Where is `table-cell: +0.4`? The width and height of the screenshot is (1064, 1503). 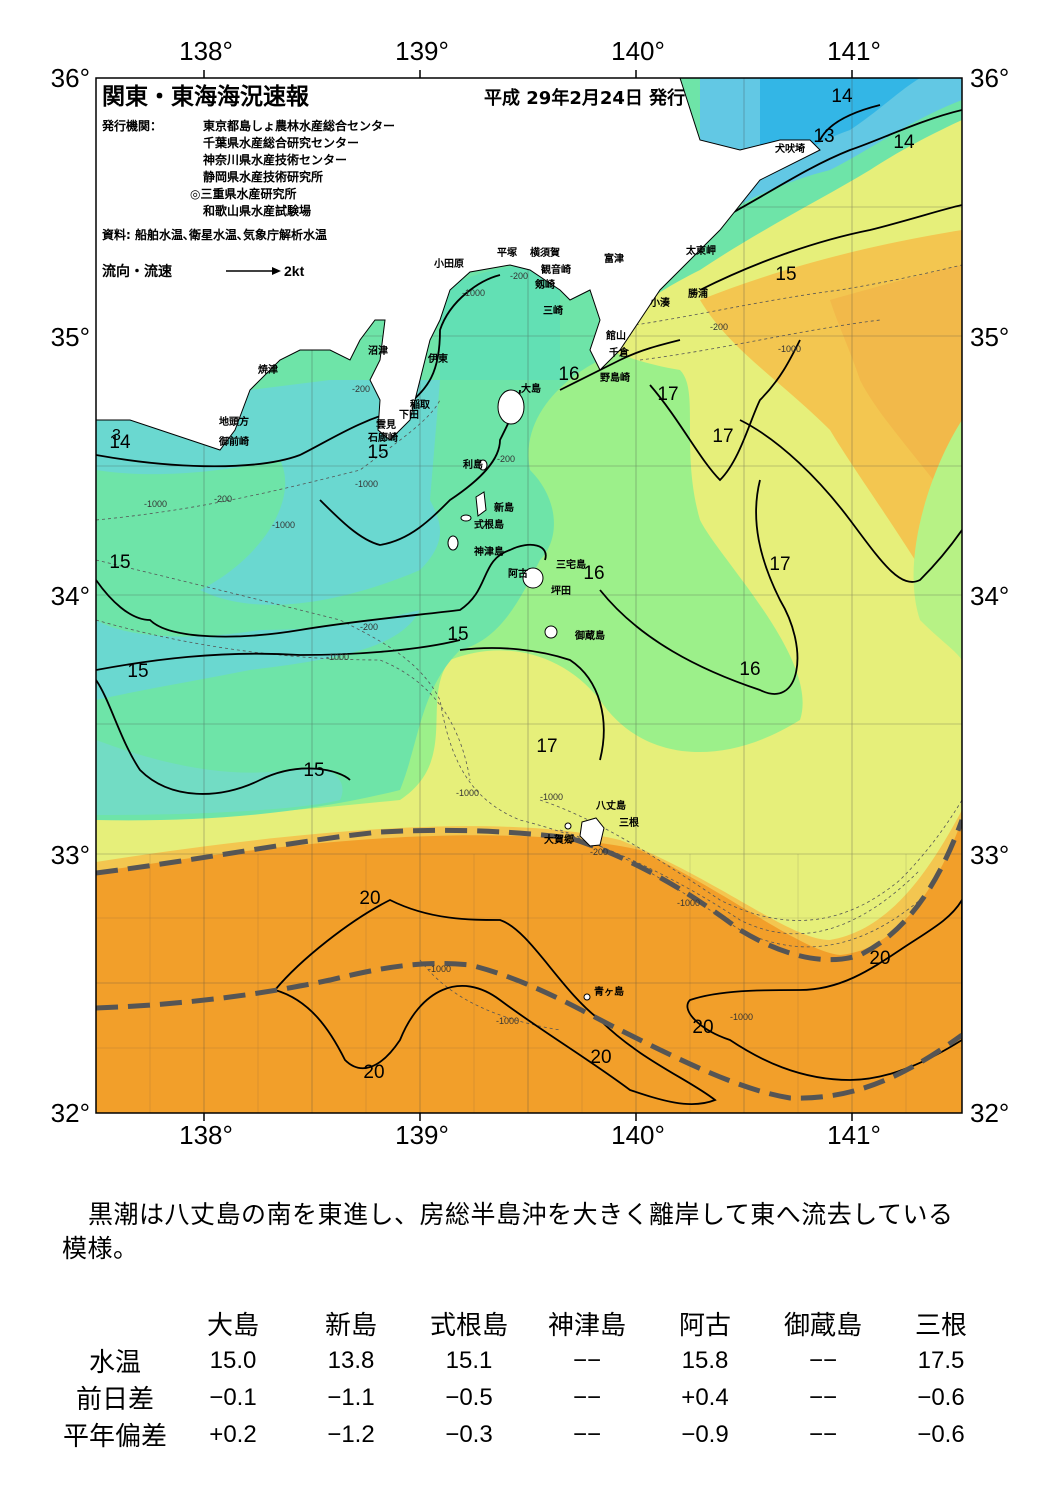
table-cell: +0.4 is located at coordinates (705, 1397).